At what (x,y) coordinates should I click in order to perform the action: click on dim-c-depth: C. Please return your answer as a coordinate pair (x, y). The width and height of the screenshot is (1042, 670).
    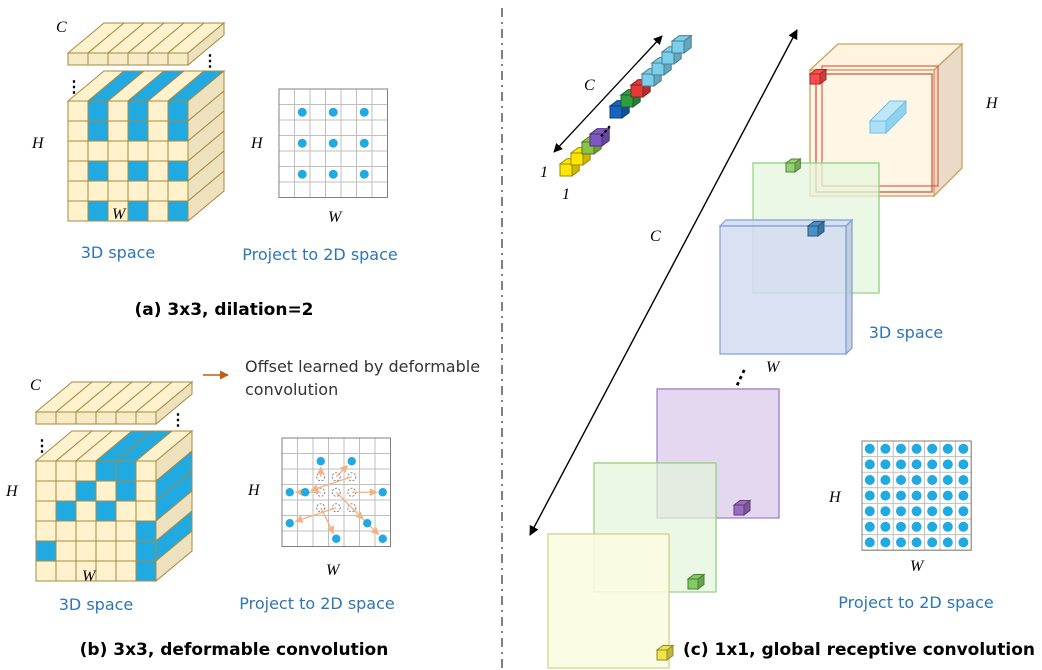
    Looking at the image, I should click on (655, 236).